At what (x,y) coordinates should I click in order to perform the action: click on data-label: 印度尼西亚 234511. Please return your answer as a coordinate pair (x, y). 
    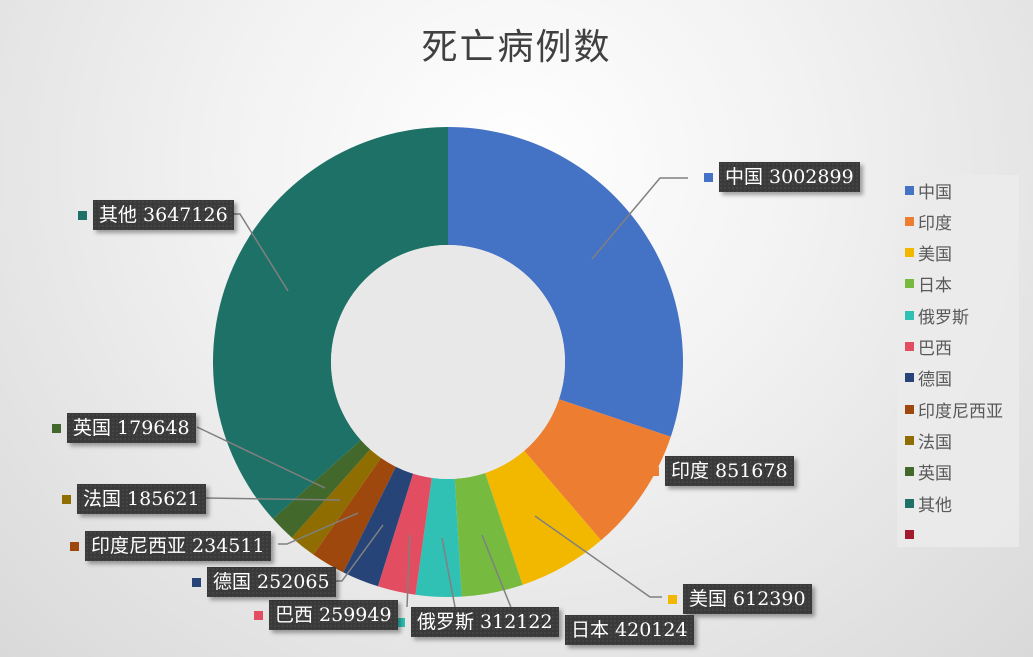
    Looking at the image, I should click on (170, 546).